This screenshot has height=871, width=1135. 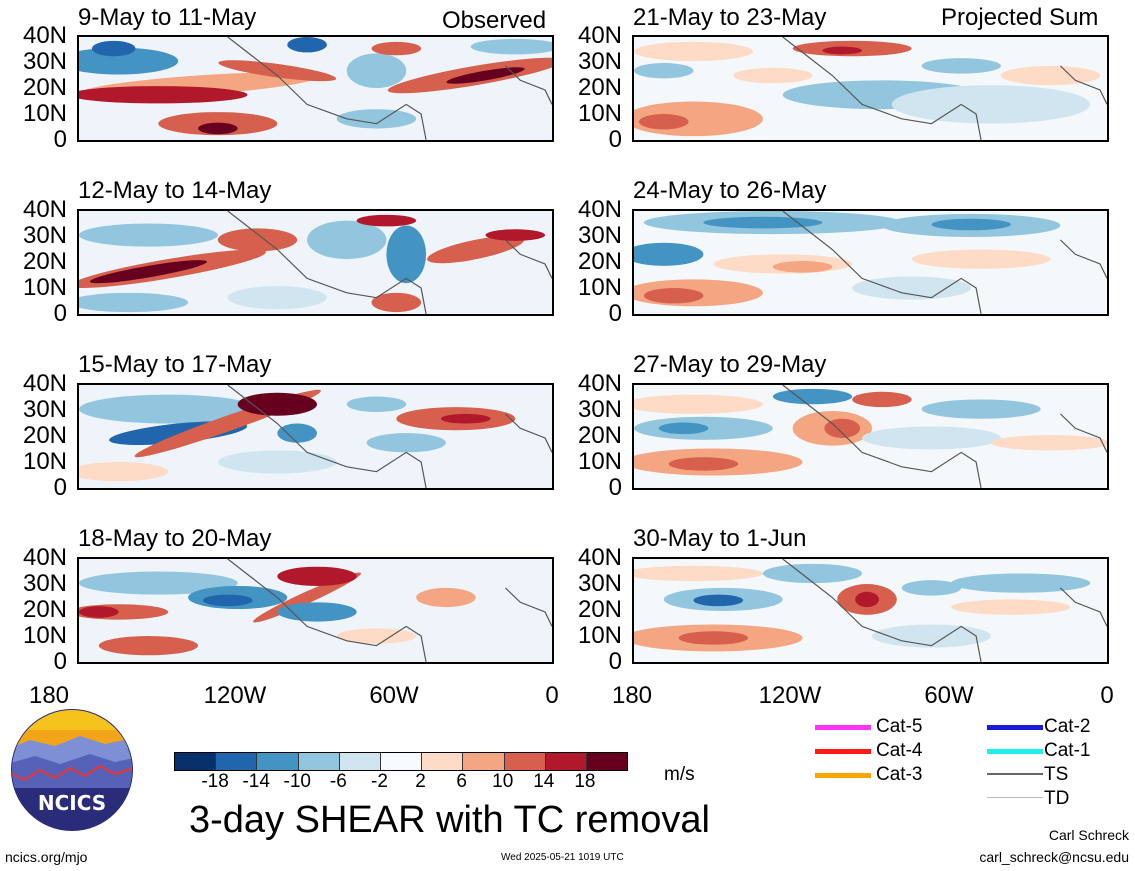 What do you see at coordinates (420, 781) in the screenshot?
I see `colorbar-tick-label: 2` at bounding box center [420, 781].